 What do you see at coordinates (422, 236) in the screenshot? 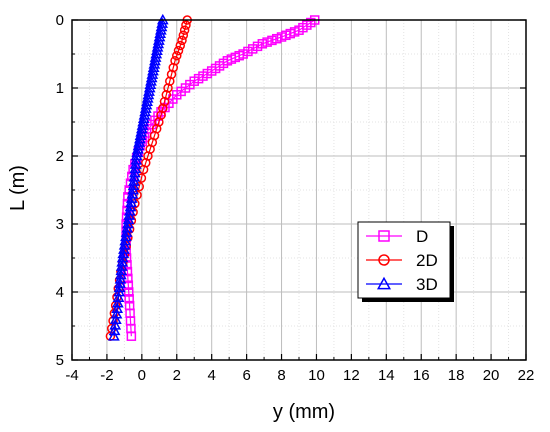
I see `legend-label-d: D` at bounding box center [422, 236].